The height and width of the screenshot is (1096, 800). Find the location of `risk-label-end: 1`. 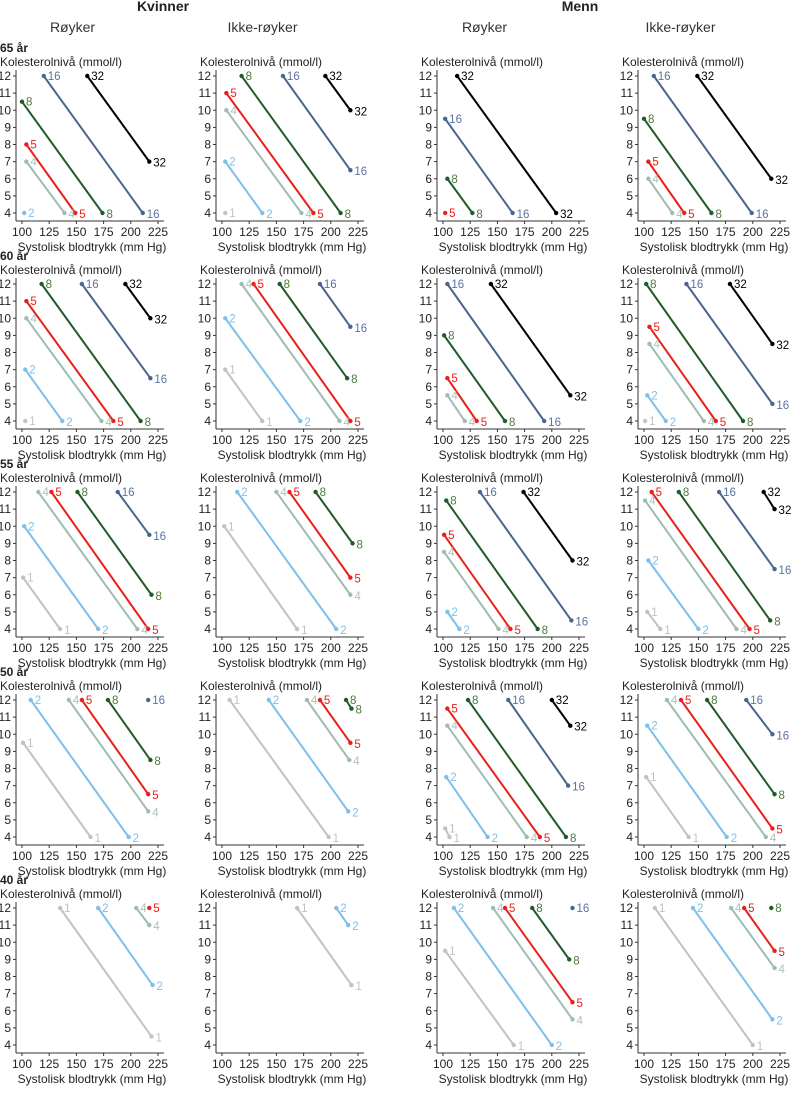

risk-label-end: 1 is located at coordinates (158, 1038).